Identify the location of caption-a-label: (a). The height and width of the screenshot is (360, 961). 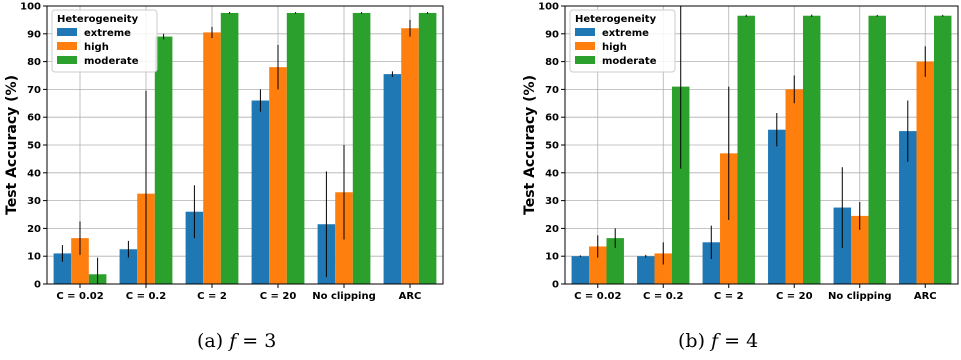
(210, 341).